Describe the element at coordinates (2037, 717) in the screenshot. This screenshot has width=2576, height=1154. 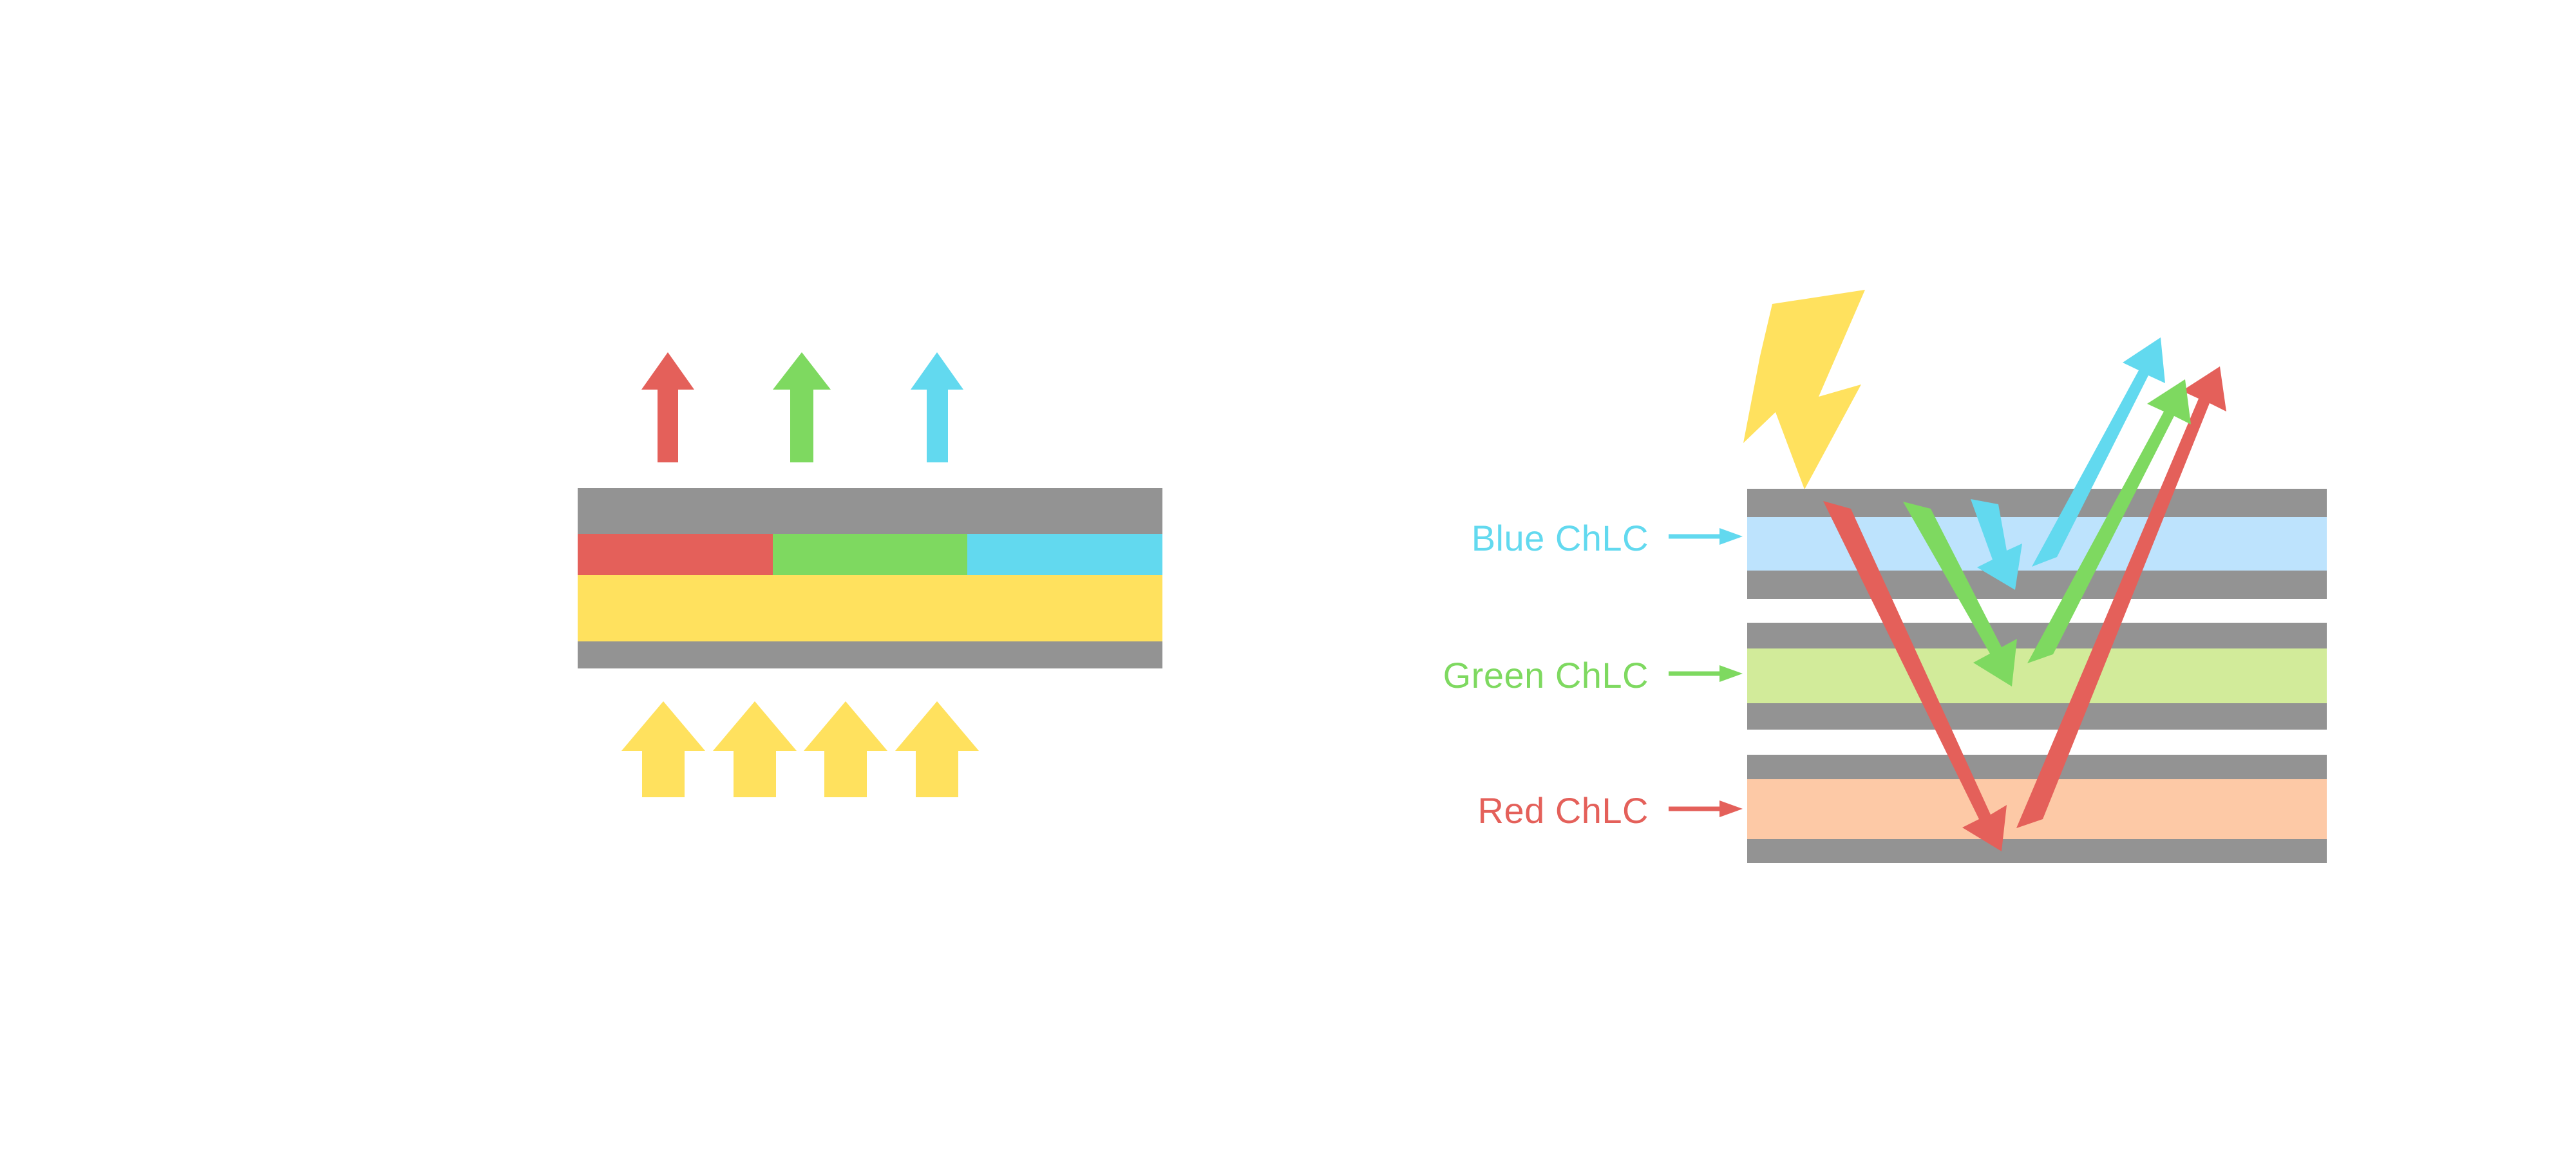
I see `green-bottom-electrode` at that location.